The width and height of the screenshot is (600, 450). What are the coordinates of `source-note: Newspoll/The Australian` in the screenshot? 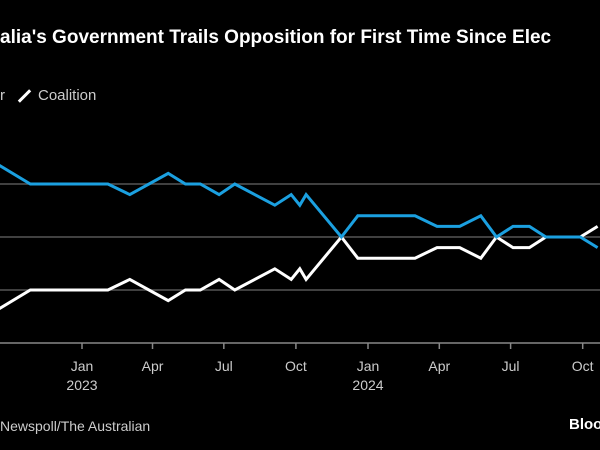 It's located at (75, 426).